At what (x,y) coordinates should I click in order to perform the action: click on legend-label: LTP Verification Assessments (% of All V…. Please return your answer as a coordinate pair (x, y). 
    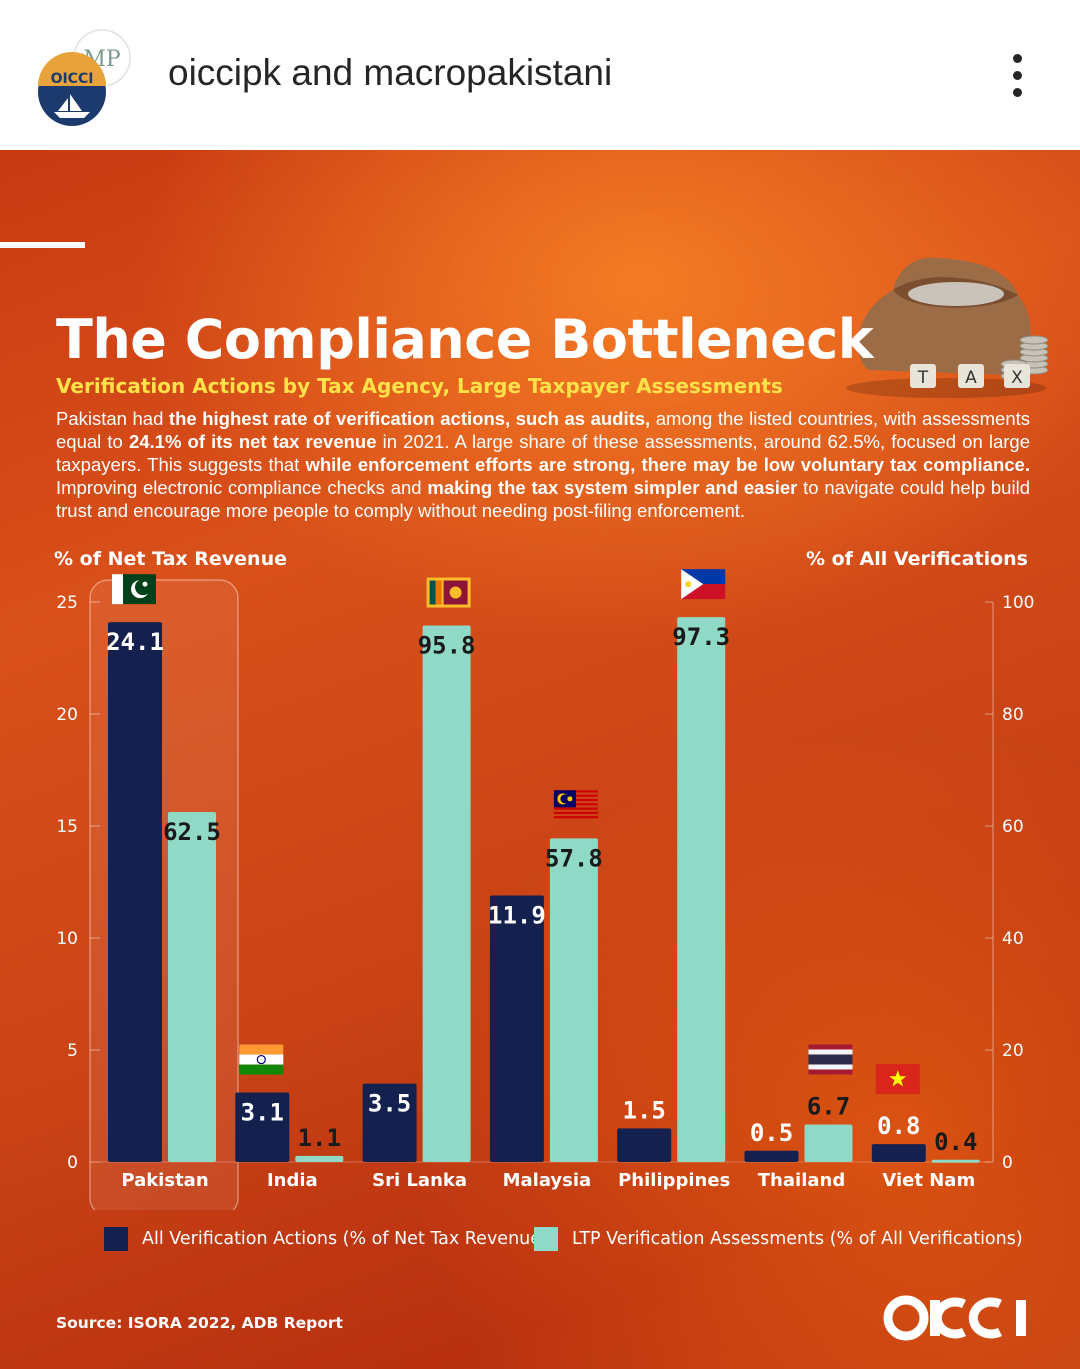
    Looking at the image, I should click on (797, 1239).